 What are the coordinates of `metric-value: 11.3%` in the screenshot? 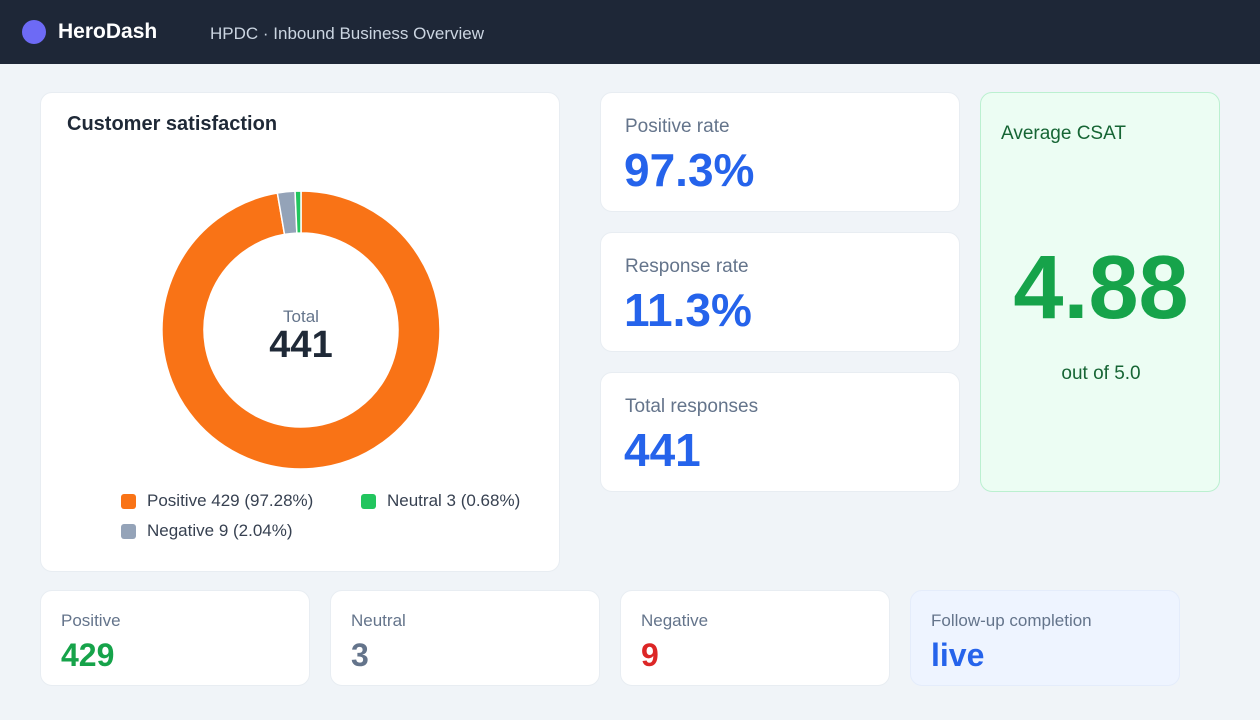 It's located at (688, 310).